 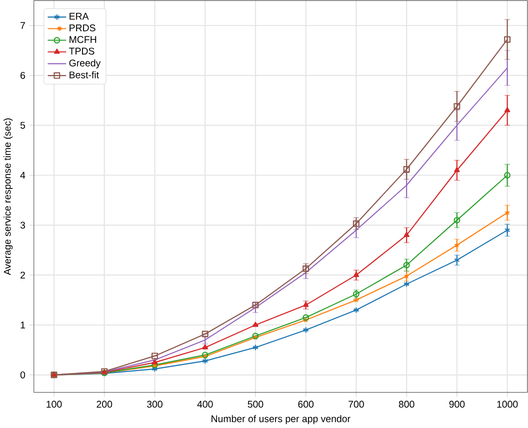 I want to click on y-tick-label: 1, so click(x=22, y=325).